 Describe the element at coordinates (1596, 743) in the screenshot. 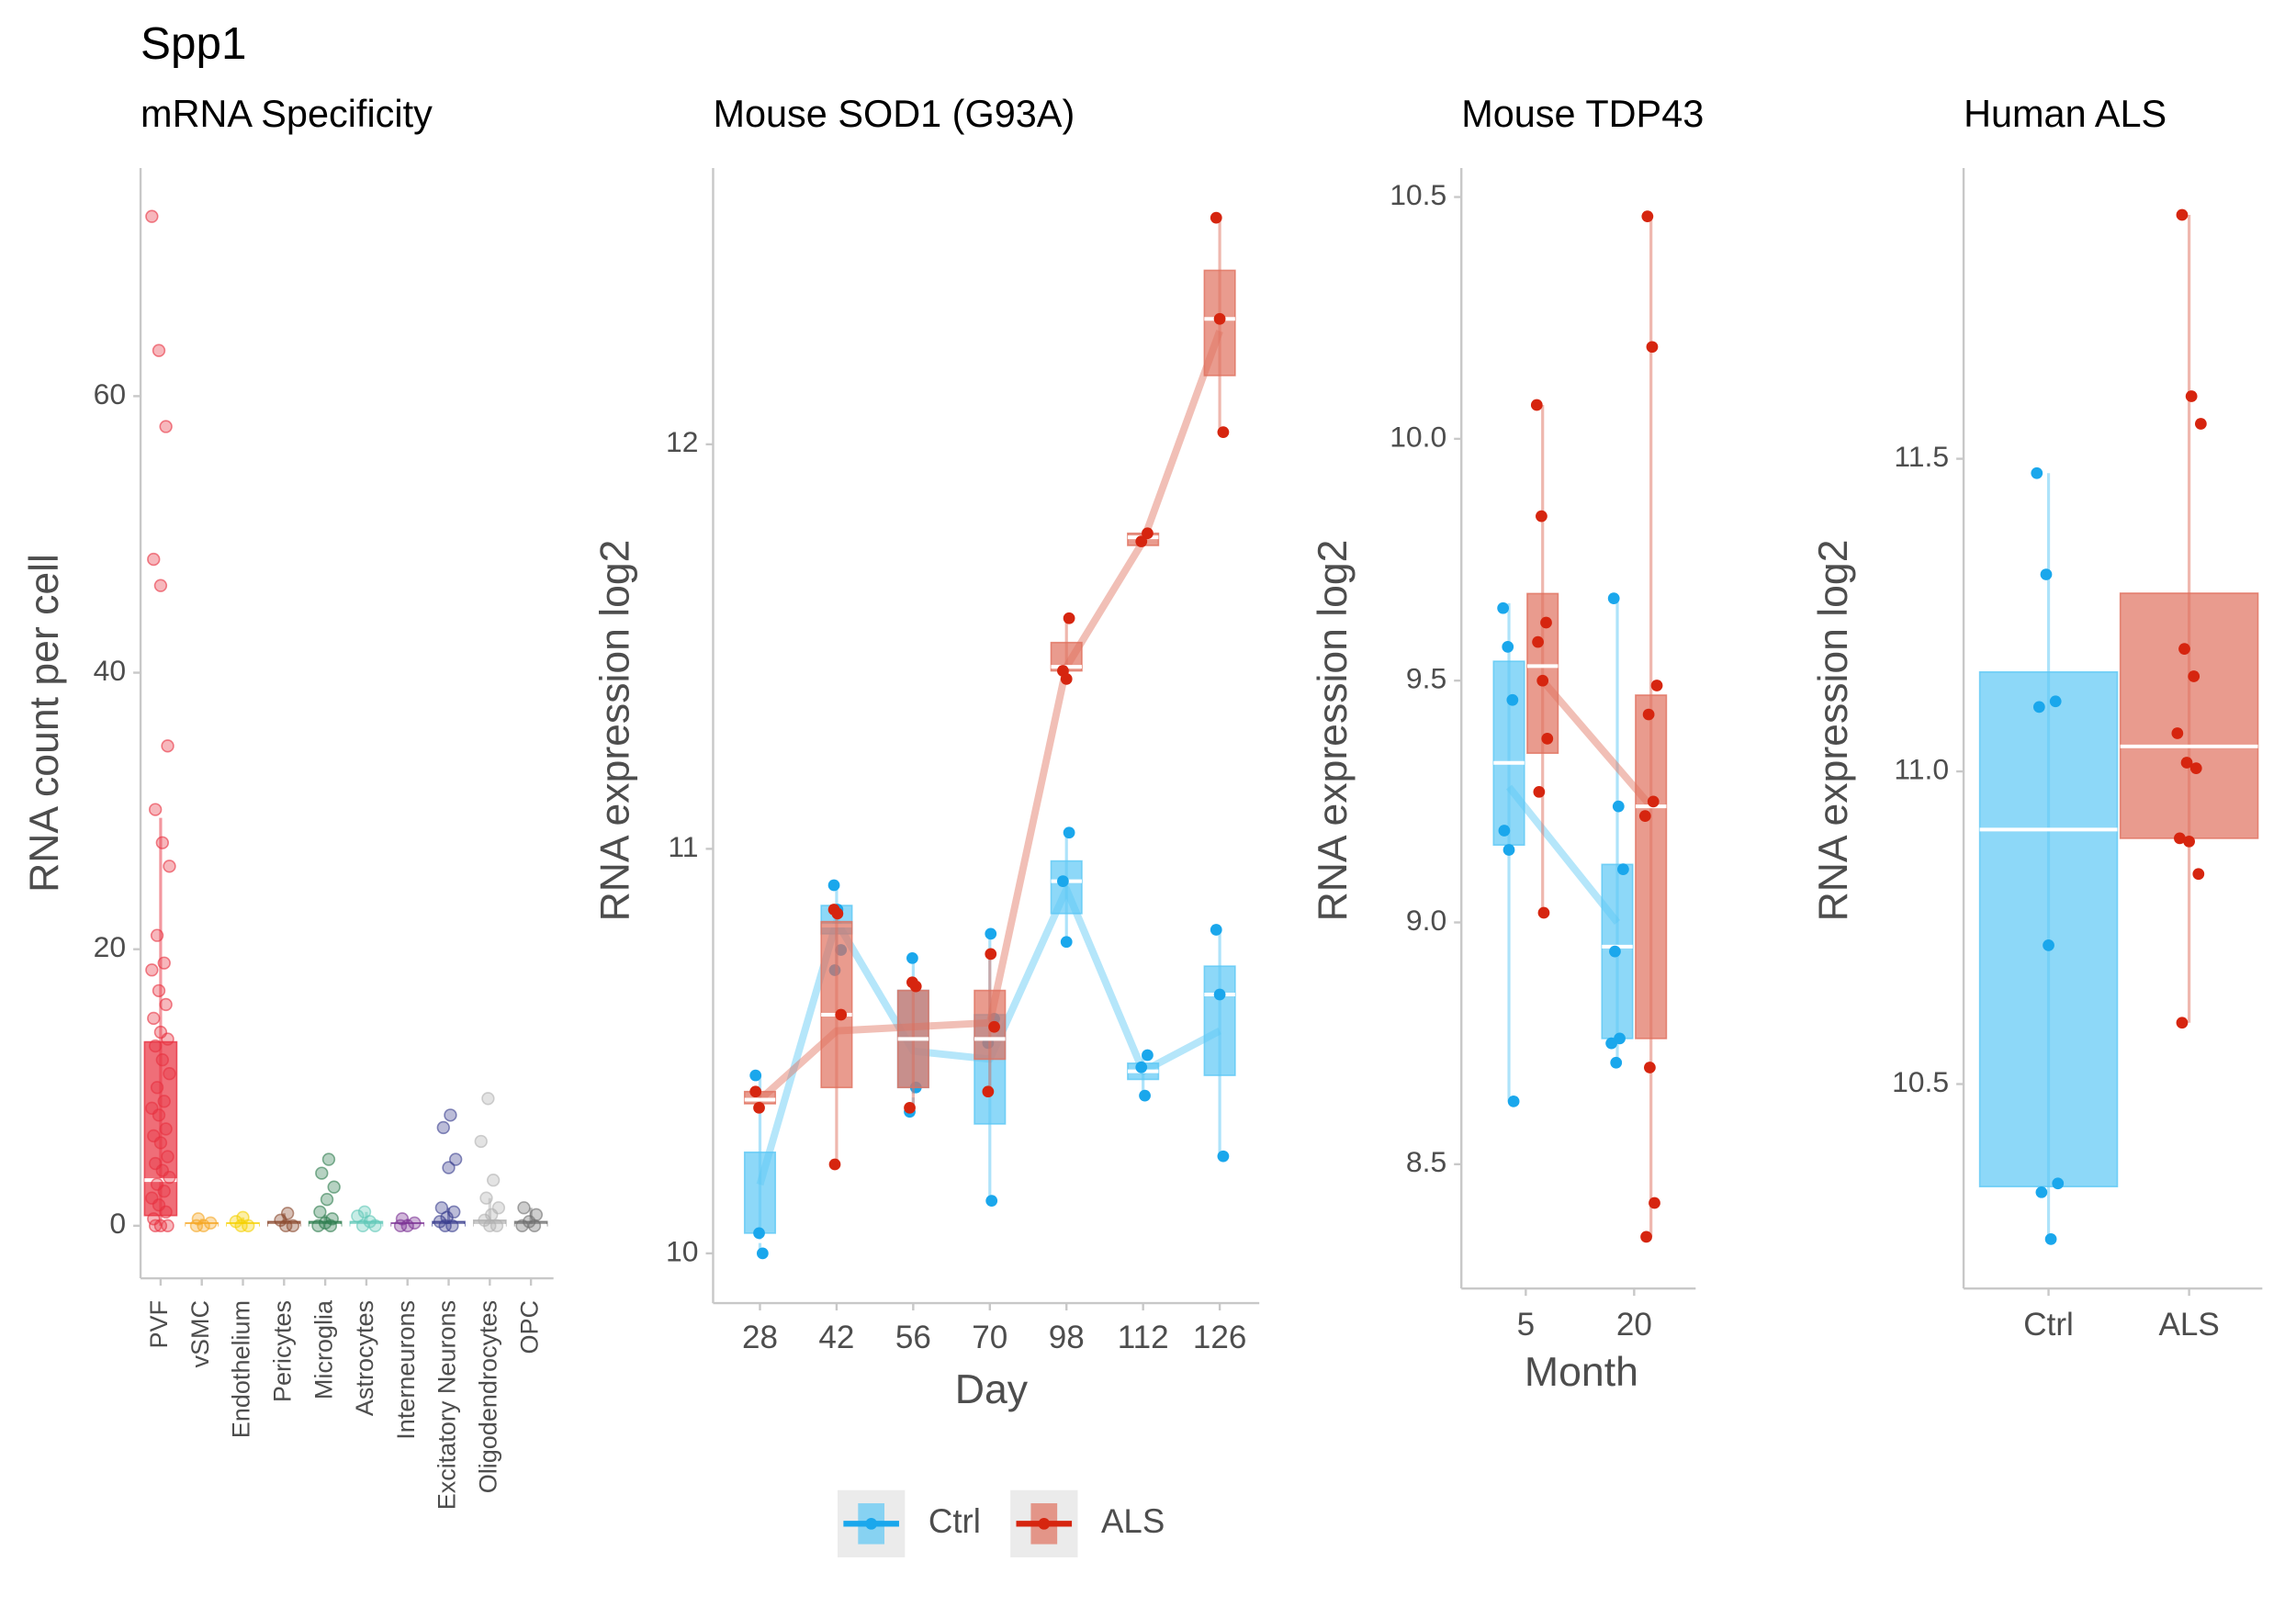

I see `mean-line` at that location.